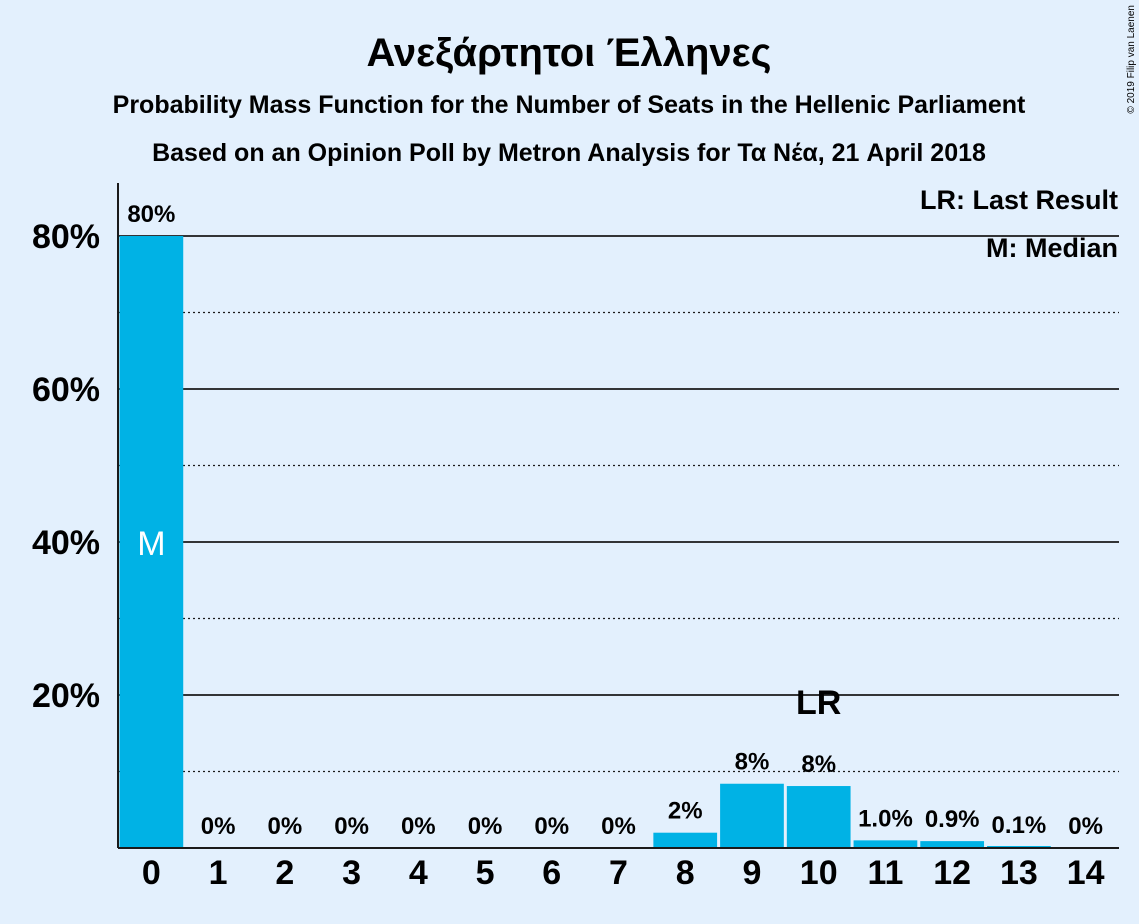 This screenshot has height=924, width=1139. I want to click on x-tick-label: 8, so click(685, 873).